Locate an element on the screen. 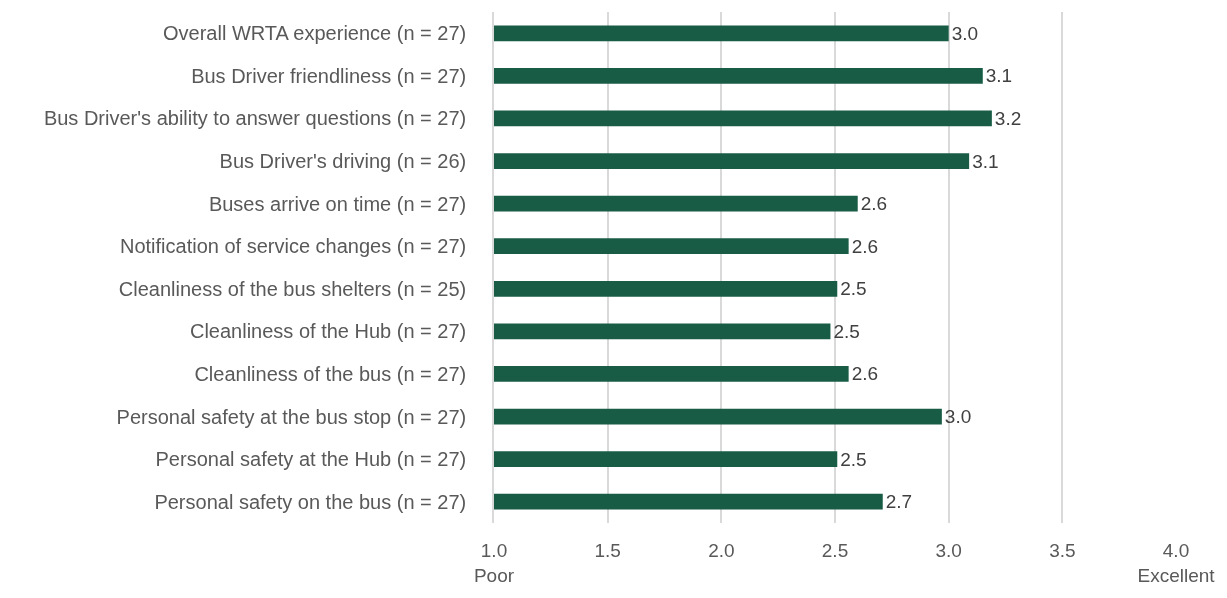  y-tick-label: Bus Driver's driving (n = 26) is located at coordinates (343, 161).